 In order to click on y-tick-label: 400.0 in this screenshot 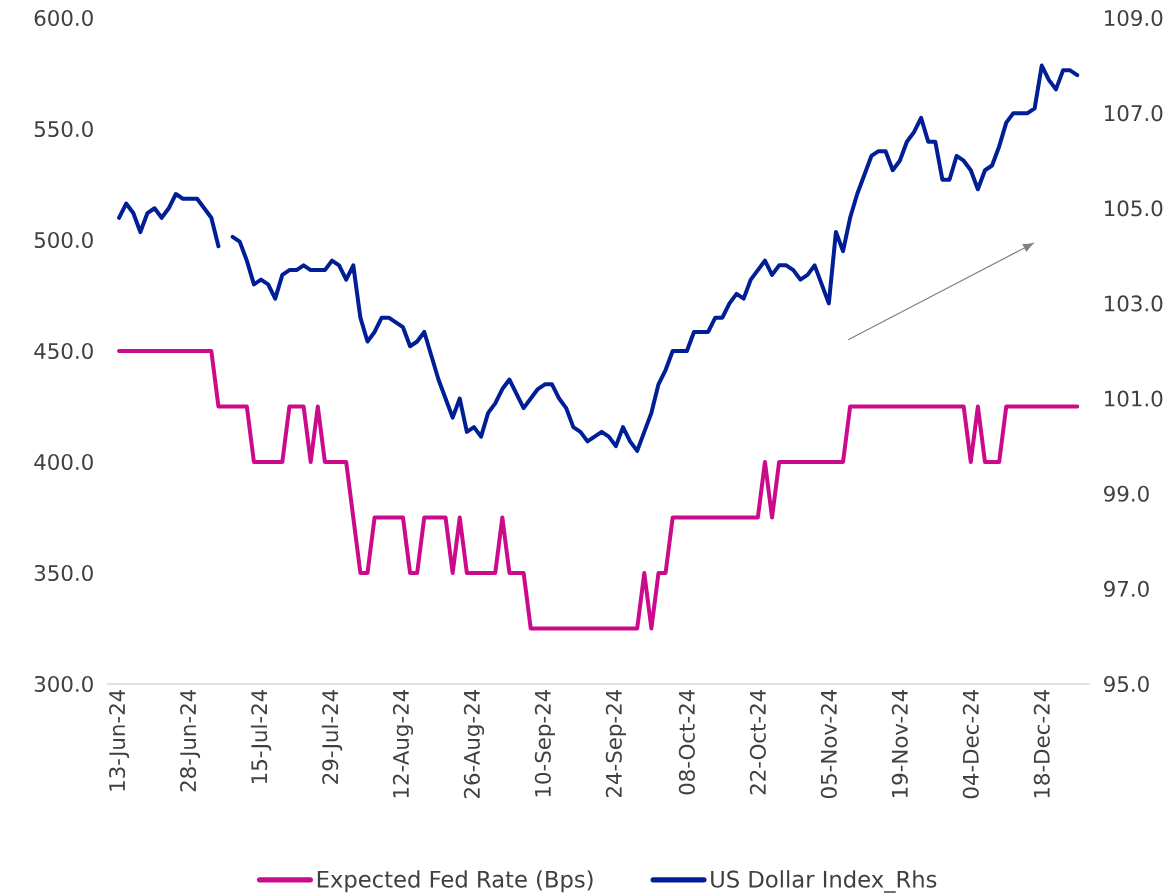, I will do `click(63, 462)`.